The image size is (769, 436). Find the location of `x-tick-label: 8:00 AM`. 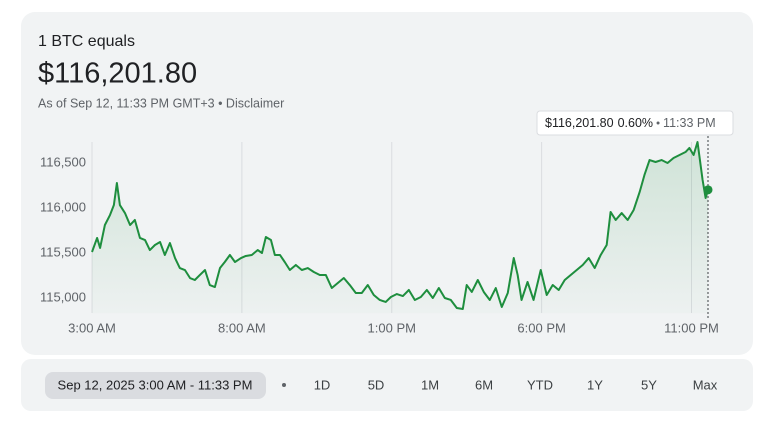

x-tick-label: 8:00 AM is located at coordinates (242, 327).